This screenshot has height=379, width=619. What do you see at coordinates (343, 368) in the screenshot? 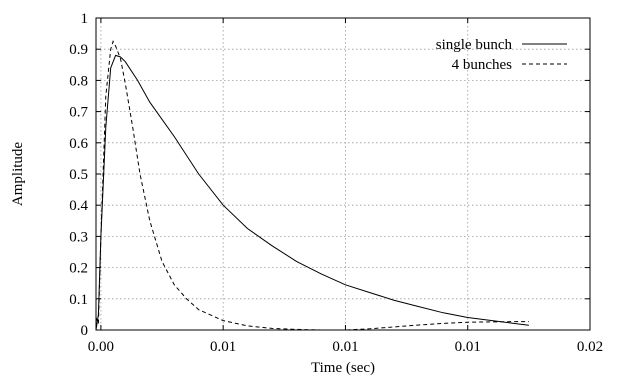
I see `x-axis-label: Time (sec)` at bounding box center [343, 368].